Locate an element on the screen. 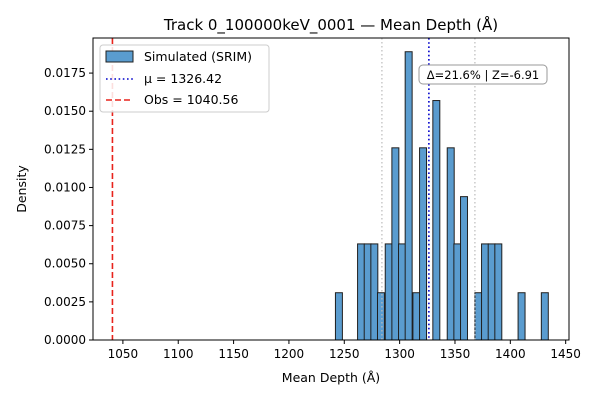 The height and width of the screenshot is (400, 600). legend-swatch-simulated is located at coordinates (119, 56).